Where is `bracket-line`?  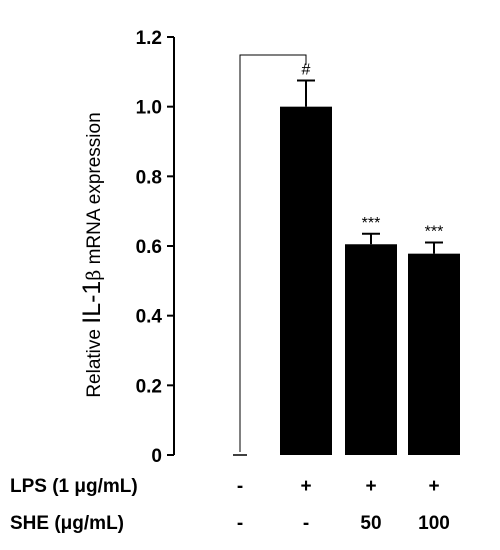 bracket-line is located at coordinates (273, 253).